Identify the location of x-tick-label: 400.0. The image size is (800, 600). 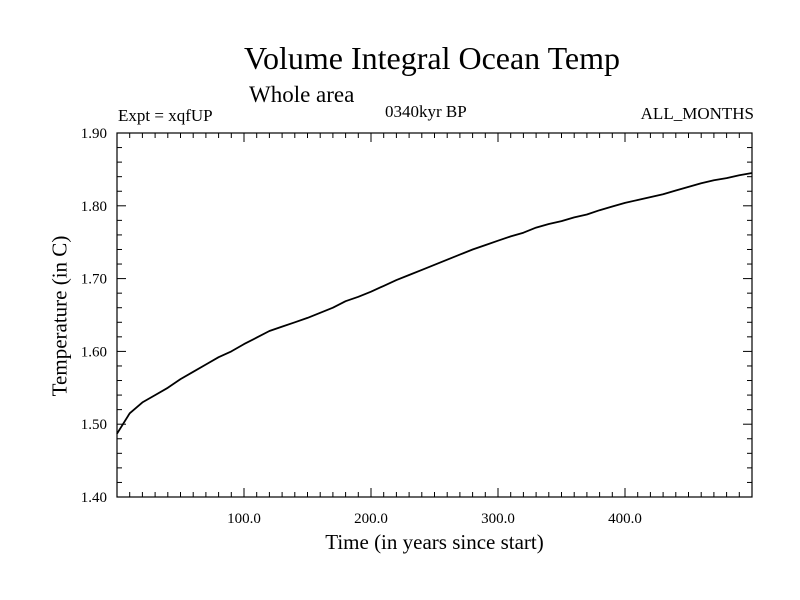
(625, 519).